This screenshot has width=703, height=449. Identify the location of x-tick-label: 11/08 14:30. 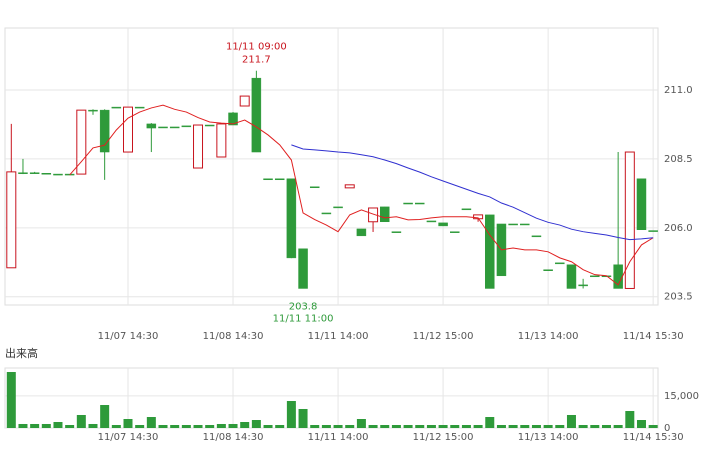
(233, 336).